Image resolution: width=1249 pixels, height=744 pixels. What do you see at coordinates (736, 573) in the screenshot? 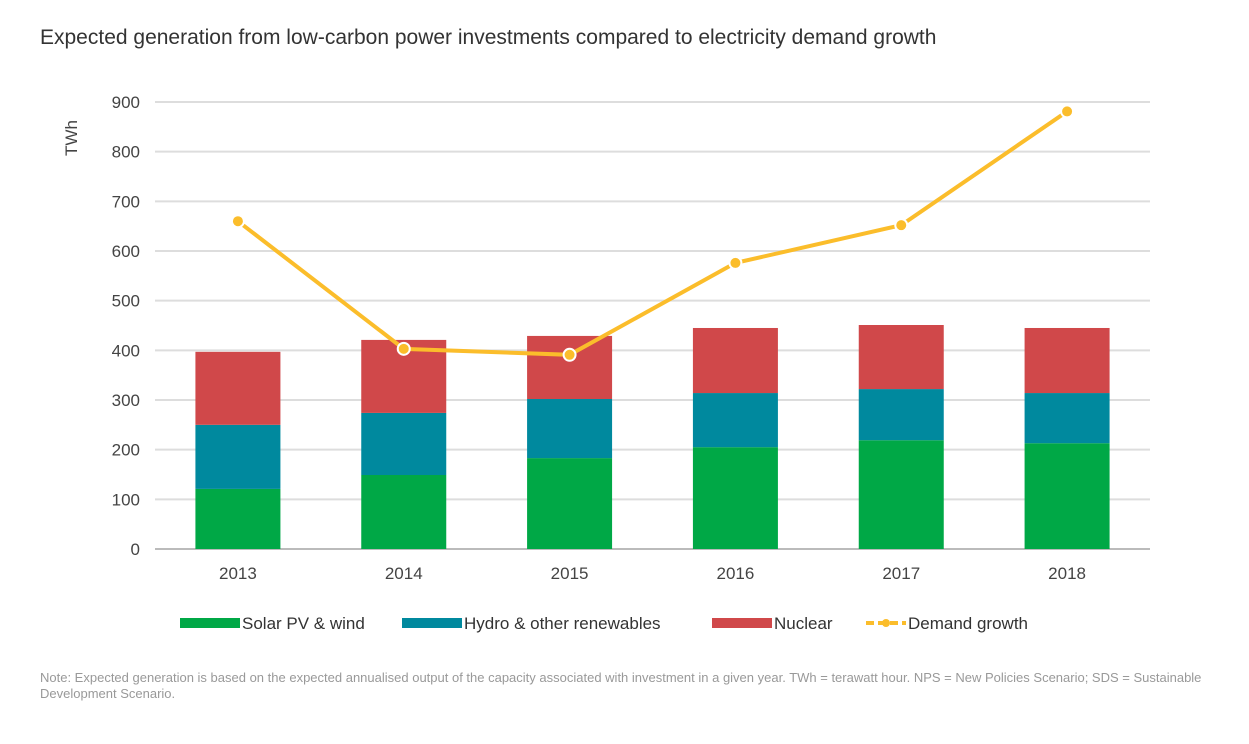
I see `x-tick-label: 2016` at bounding box center [736, 573].